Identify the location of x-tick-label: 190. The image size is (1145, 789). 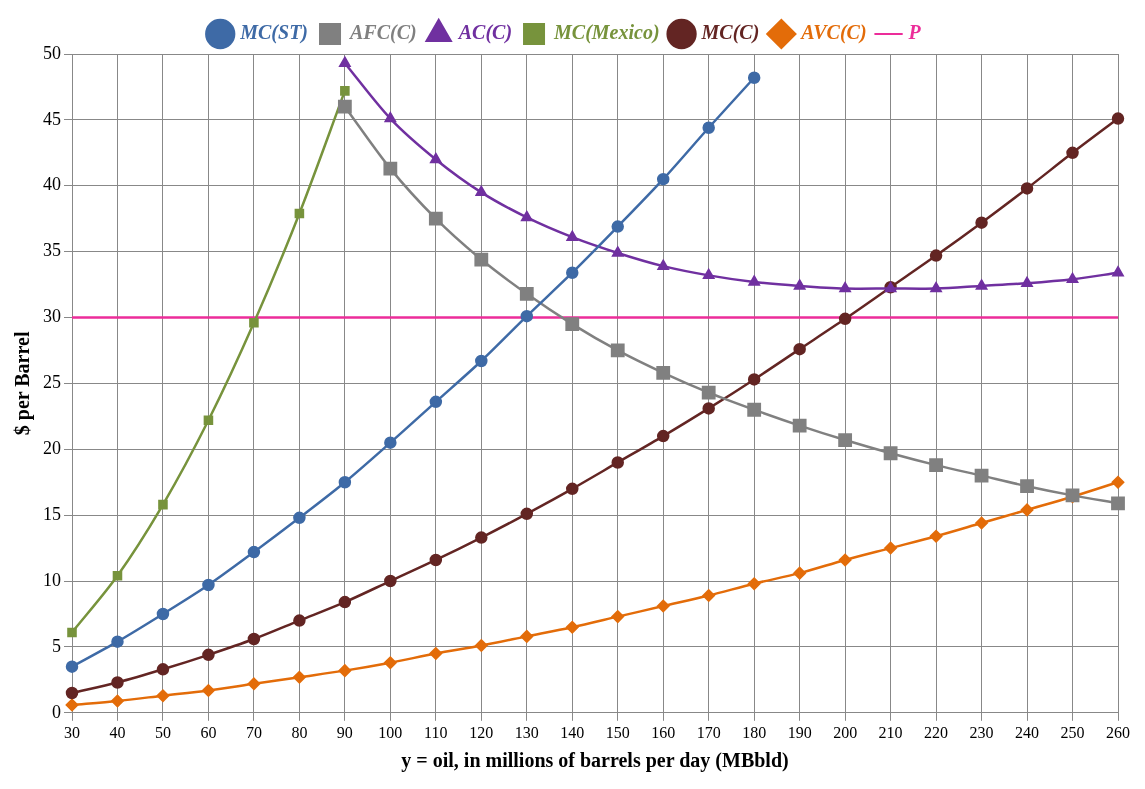
(799, 732).